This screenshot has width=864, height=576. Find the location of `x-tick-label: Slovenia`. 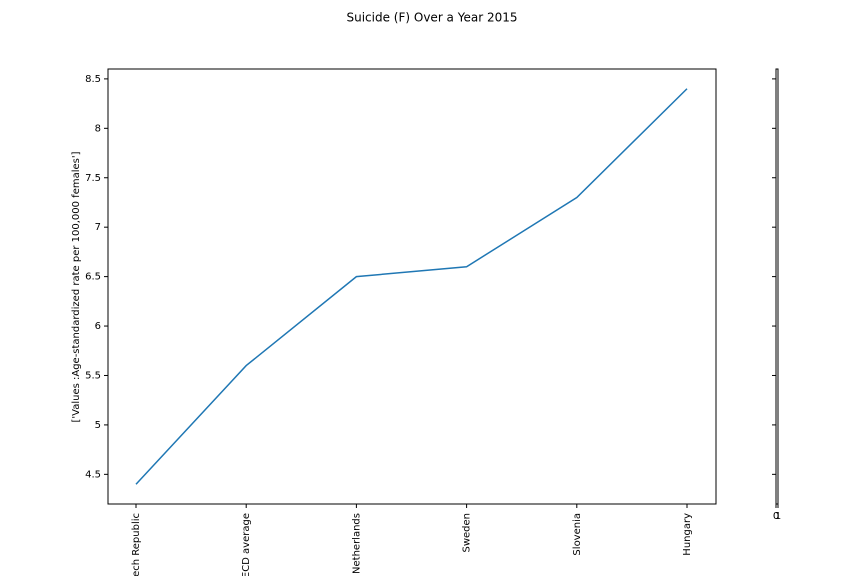

x-tick-label: Slovenia is located at coordinates (577, 534).